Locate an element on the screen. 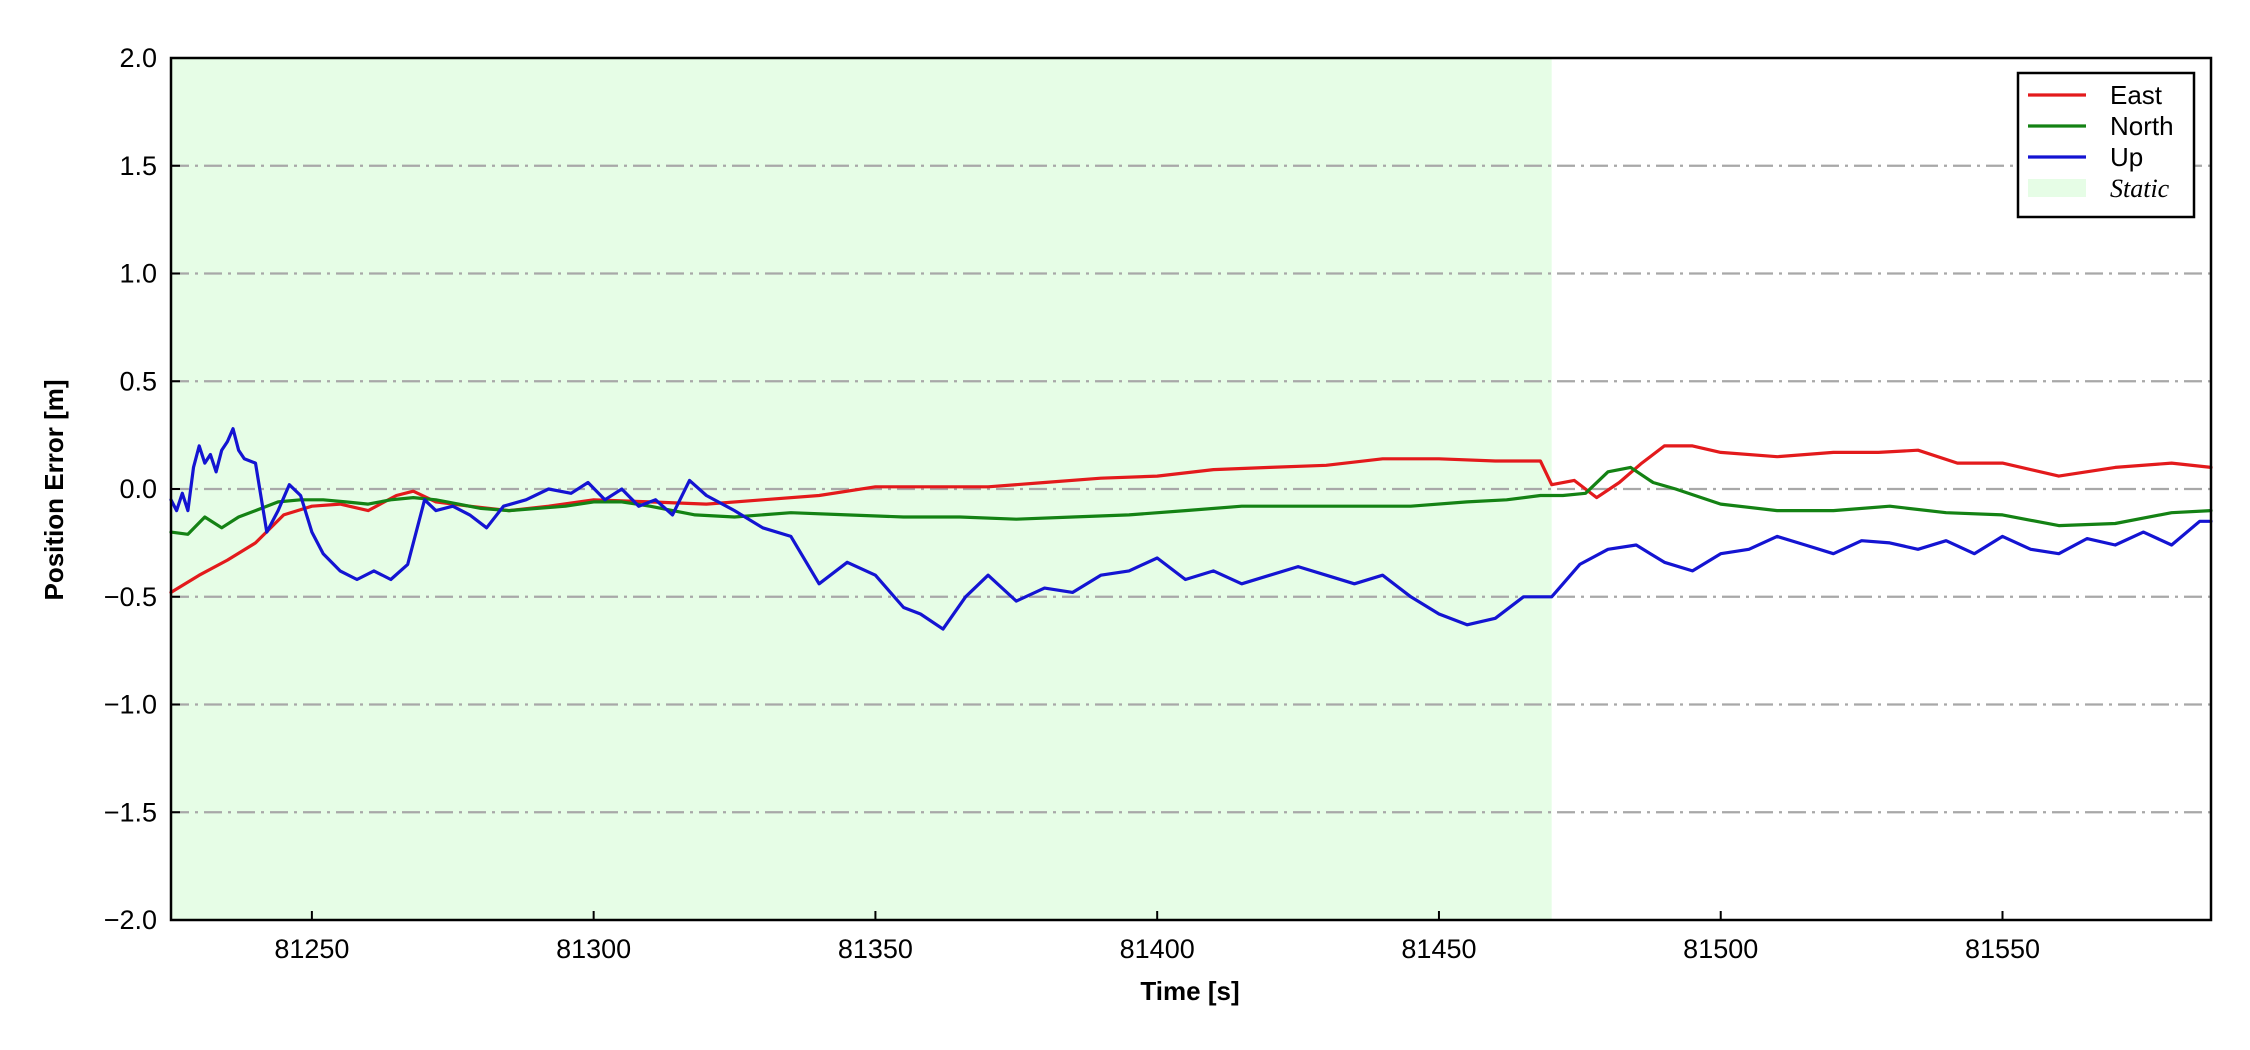  y-axis-title: Position Error [m] is located at coordinates (54, 489).